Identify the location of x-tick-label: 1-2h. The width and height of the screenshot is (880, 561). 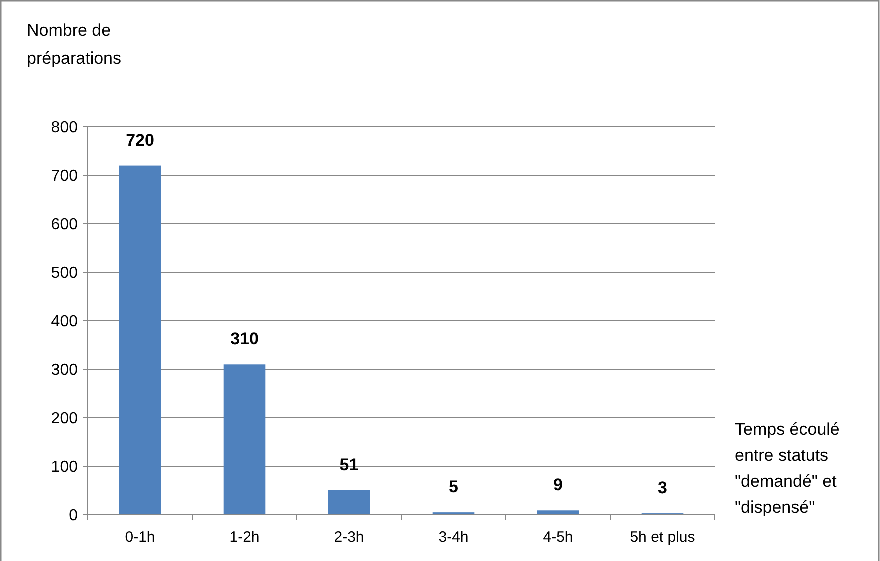
(245, 537).